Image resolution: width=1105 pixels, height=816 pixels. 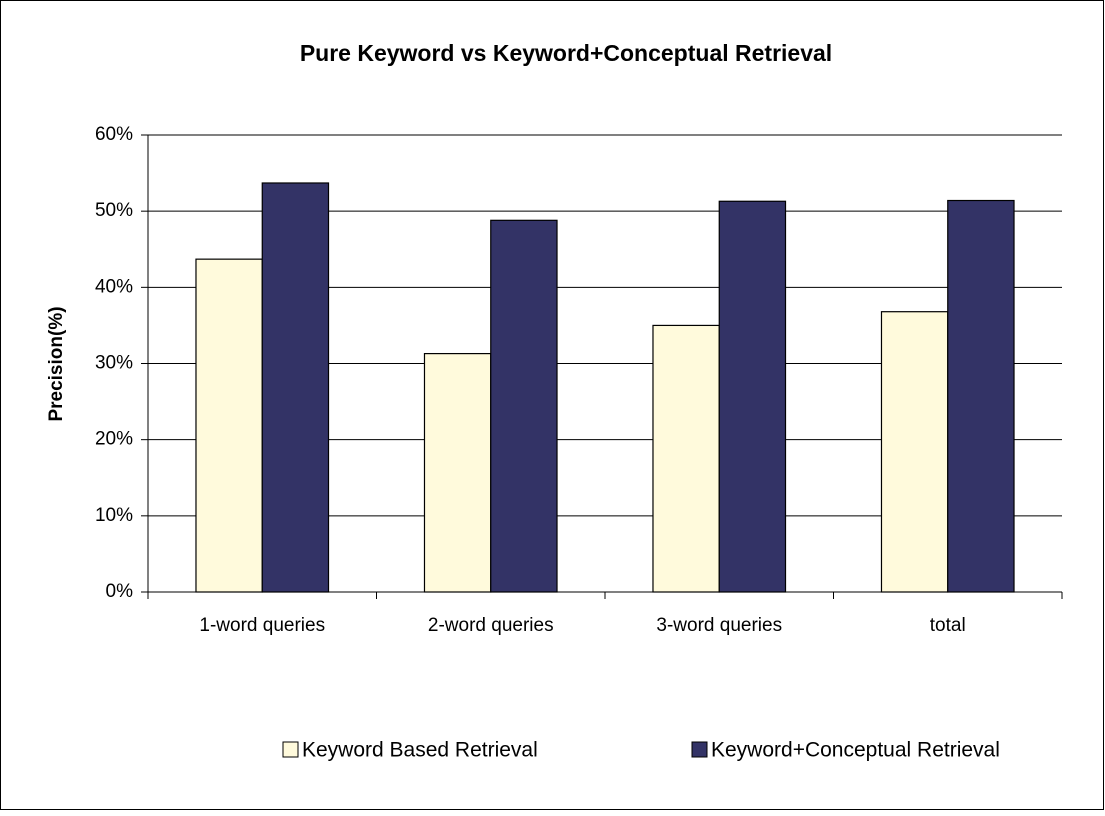 What do you see at coordinates (262, 625) in the screenshot?
I see `x-tick-label: 1-word queries` at bounding box center [262, 625].